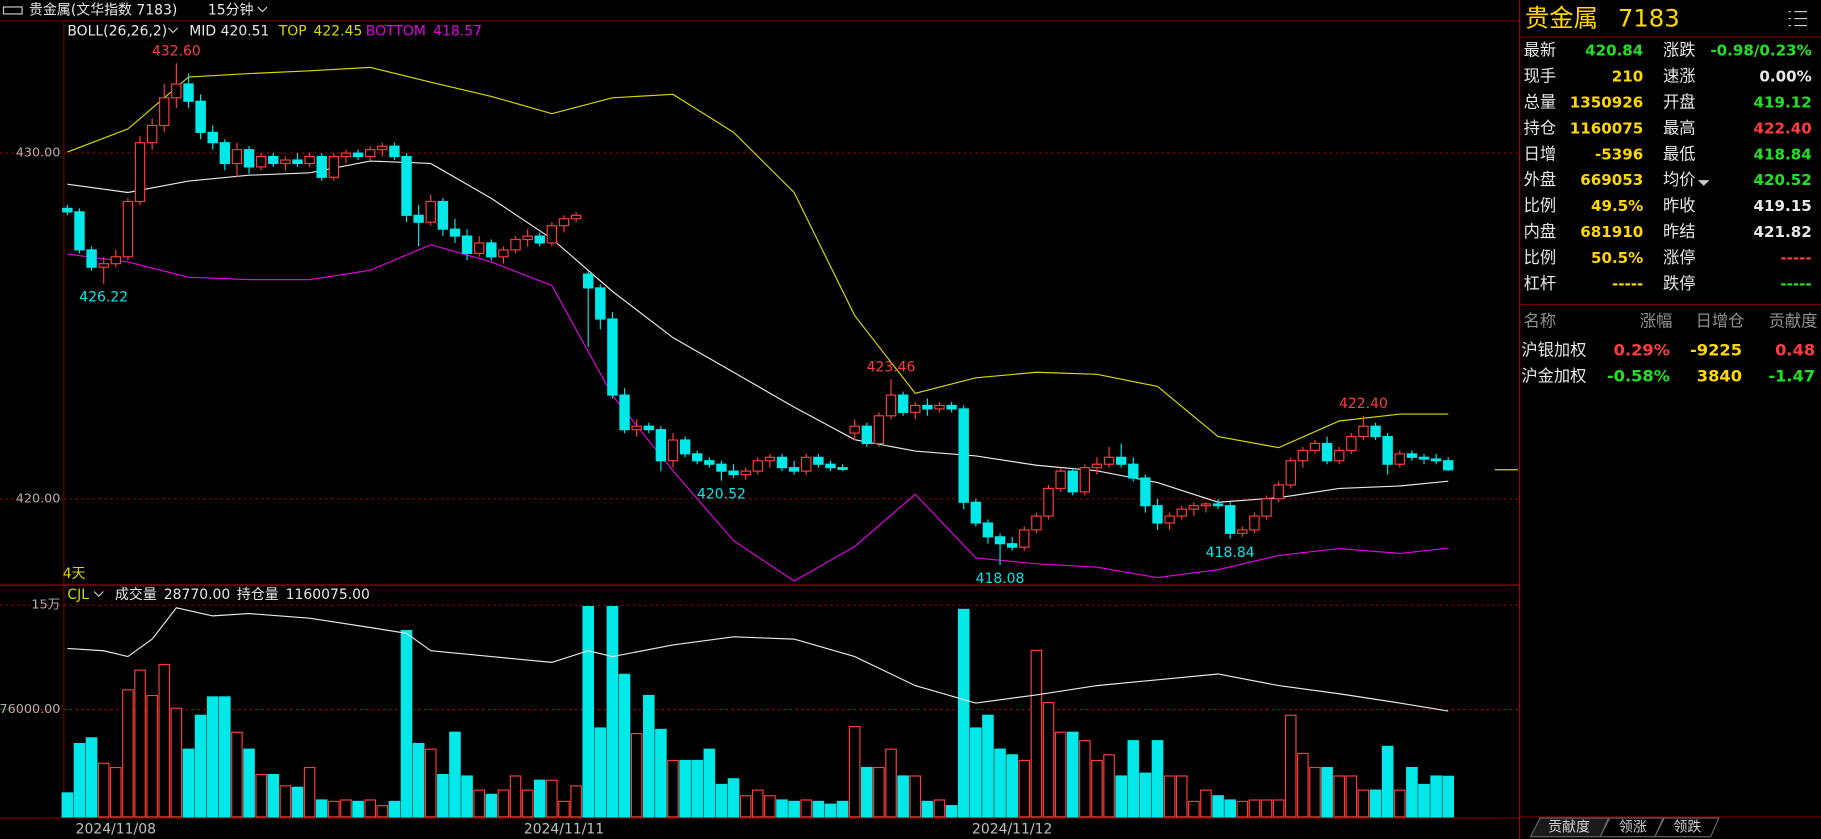 This screenshot has width=1821, height=839. Describe the element at coordinates (1679, 257) in the screenshot. I see `quote-label: 涨停` at that location.